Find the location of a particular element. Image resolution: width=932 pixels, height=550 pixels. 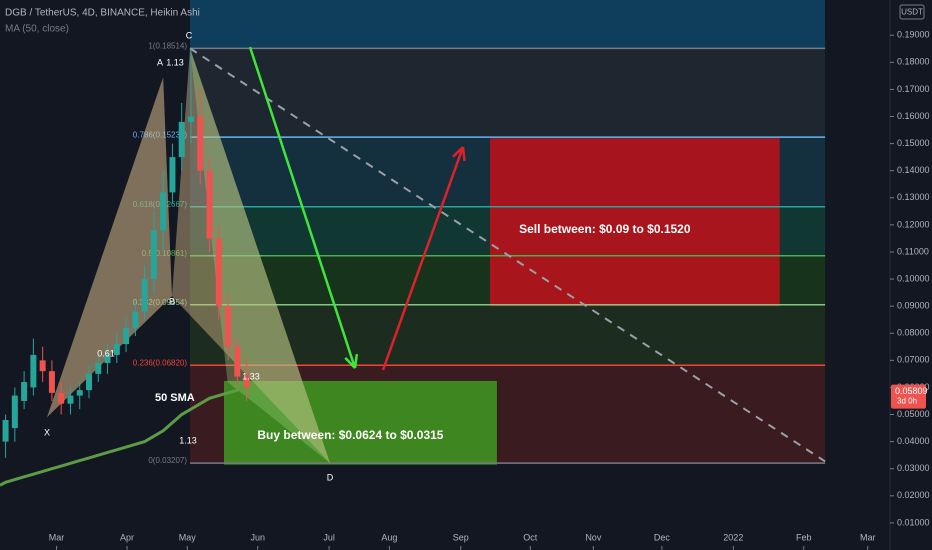

currency: USDT is located at coordinates (912, 12).